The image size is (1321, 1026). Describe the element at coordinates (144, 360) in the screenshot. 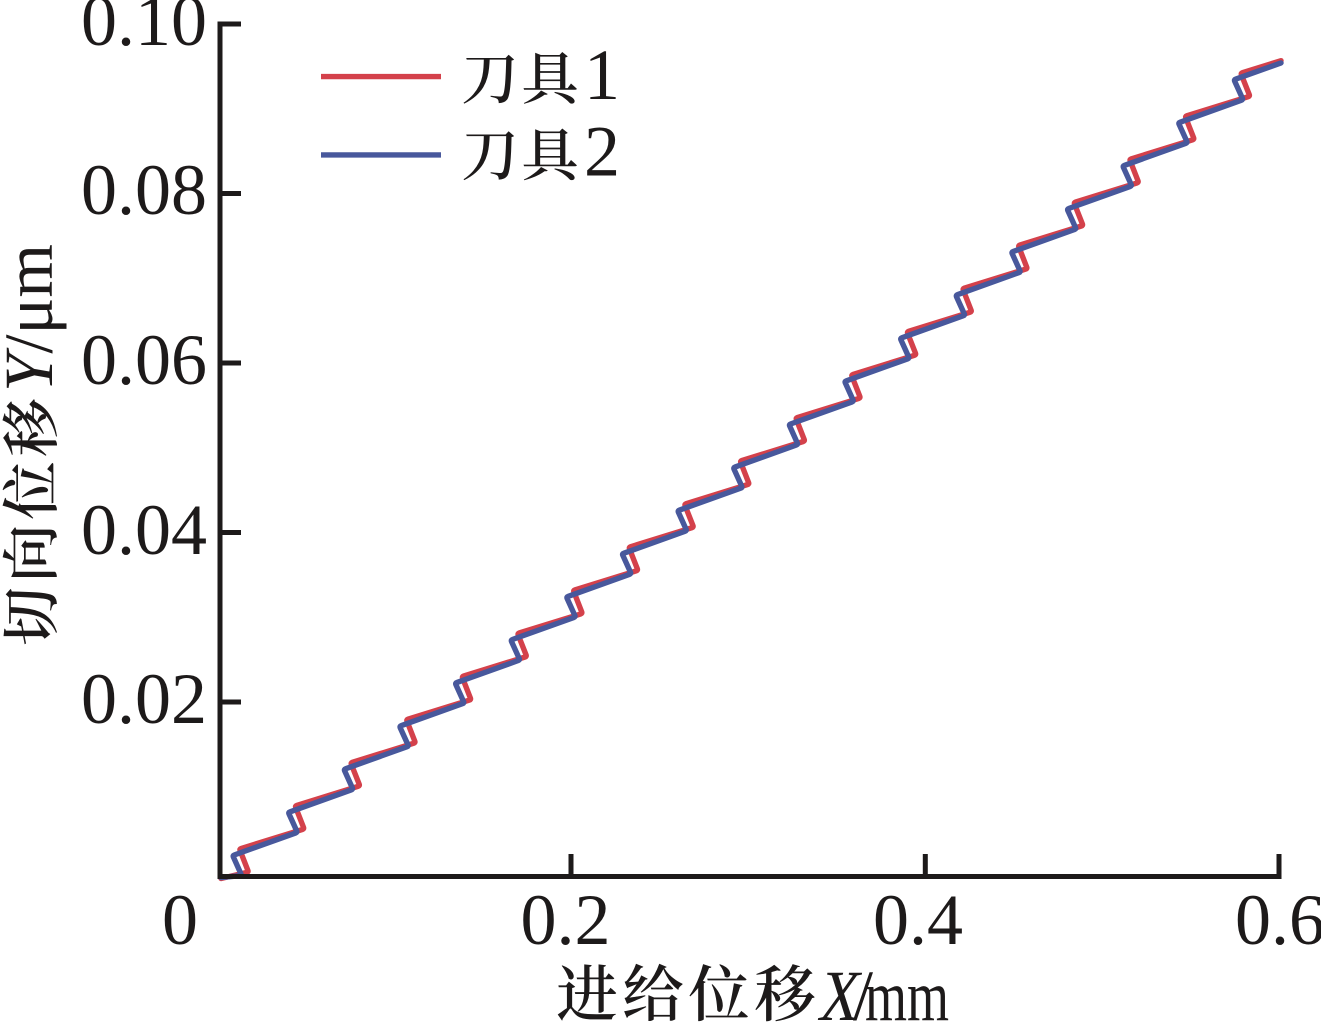

I see `svg-text: 0.06` at that location.